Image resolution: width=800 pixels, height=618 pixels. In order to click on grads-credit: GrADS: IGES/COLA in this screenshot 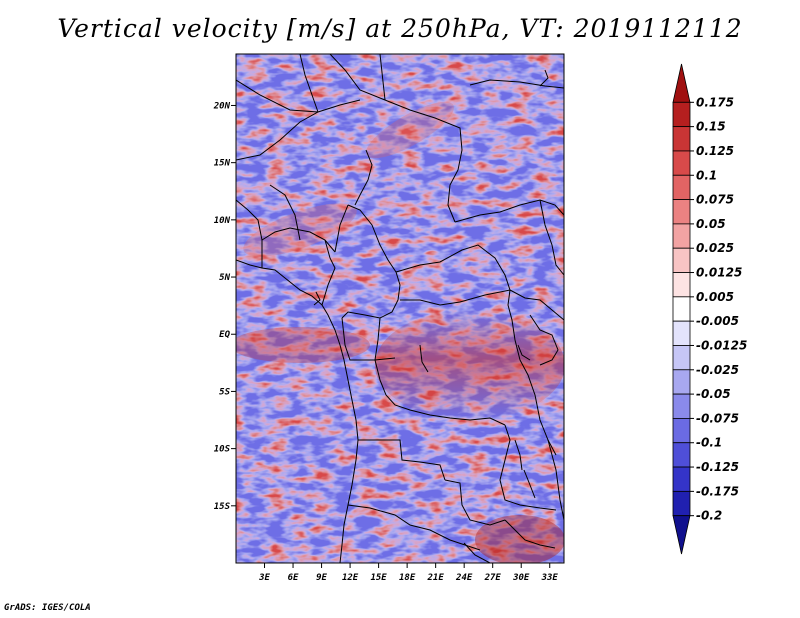, I will do `click(47, 608)`.